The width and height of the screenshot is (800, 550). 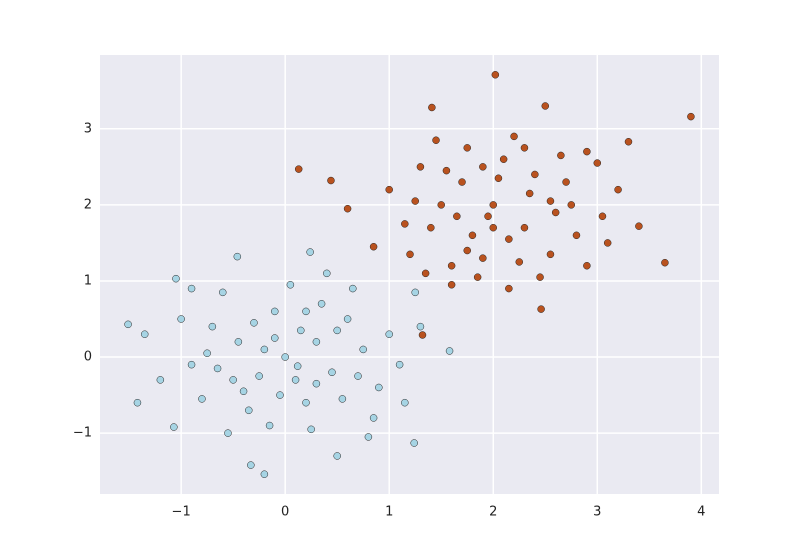 I want to click on x-tick-label: 4, so click(x=701, y=512).